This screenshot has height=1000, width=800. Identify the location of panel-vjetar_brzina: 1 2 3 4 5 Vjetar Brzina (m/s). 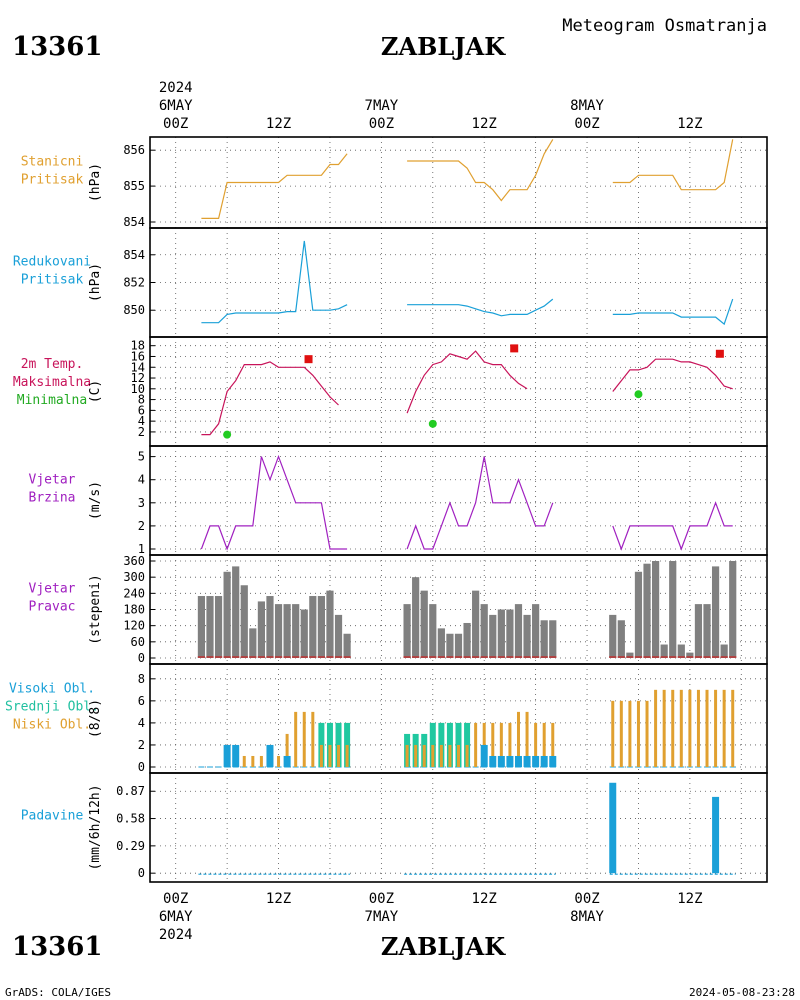
(398, 500).